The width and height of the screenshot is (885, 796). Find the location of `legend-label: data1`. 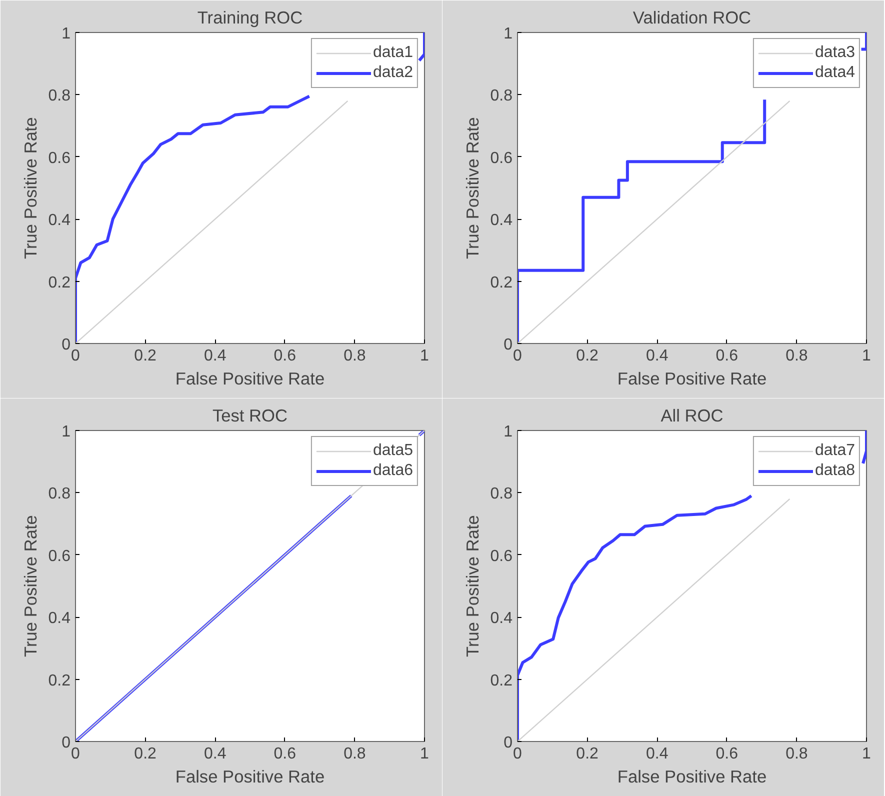

legend-label: data1 is located at coordinates (392, 53).